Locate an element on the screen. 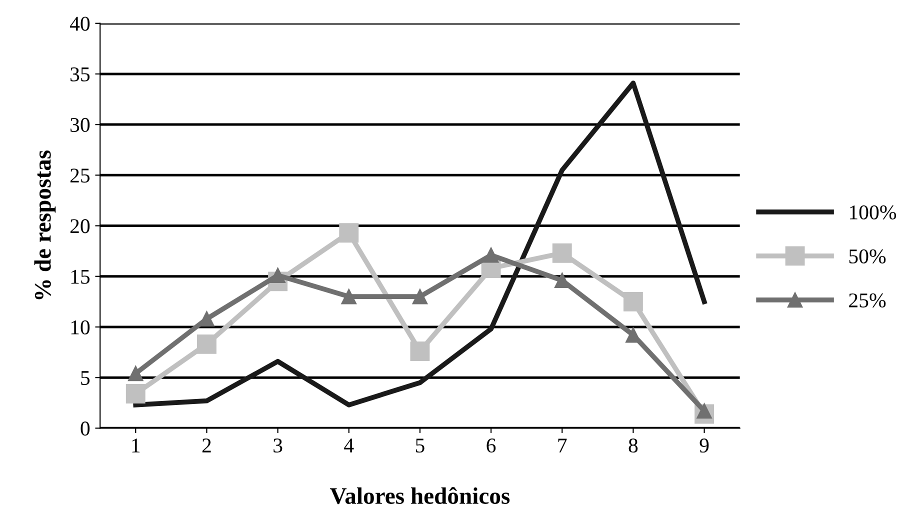 The image size is (910, 519). y-tick-label: 5 is located at coordinates (85, 378).